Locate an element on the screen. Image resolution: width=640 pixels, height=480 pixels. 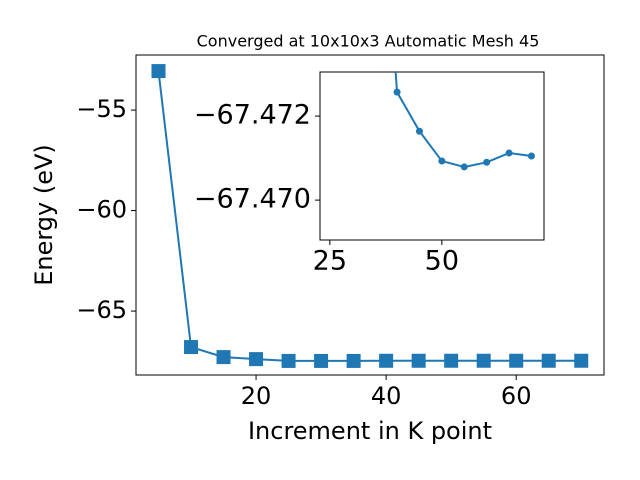
y-tick-label: −67.470 is located at coordinates (252, 199).